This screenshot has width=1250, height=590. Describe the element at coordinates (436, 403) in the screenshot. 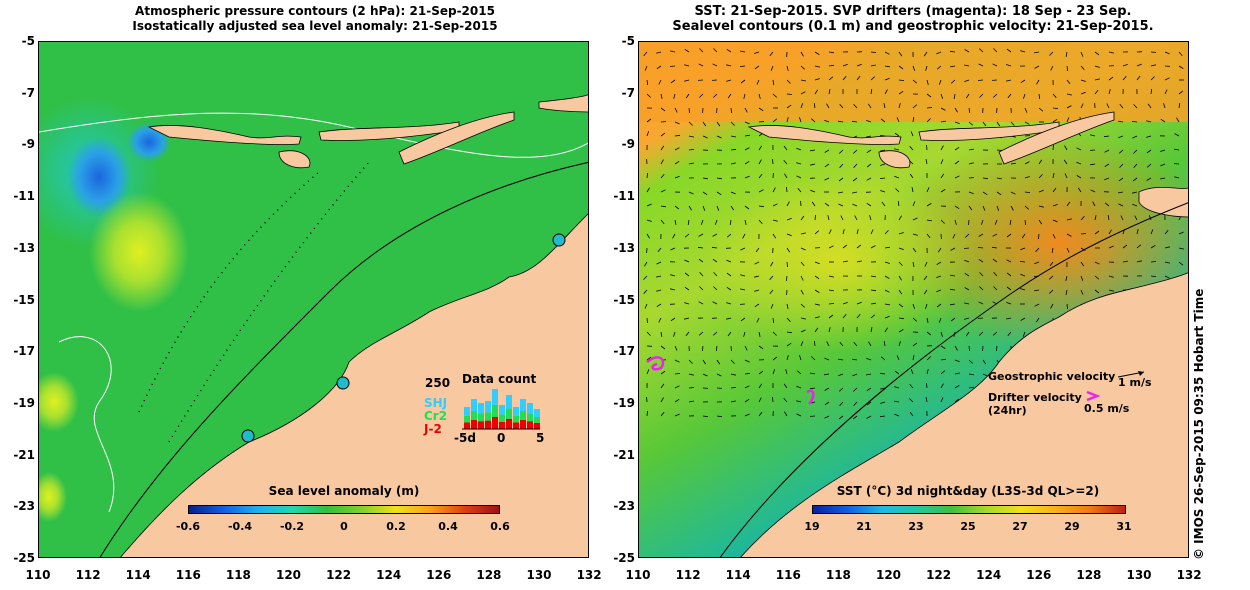

I see `histogram-legend-item: SHJ` at that location.